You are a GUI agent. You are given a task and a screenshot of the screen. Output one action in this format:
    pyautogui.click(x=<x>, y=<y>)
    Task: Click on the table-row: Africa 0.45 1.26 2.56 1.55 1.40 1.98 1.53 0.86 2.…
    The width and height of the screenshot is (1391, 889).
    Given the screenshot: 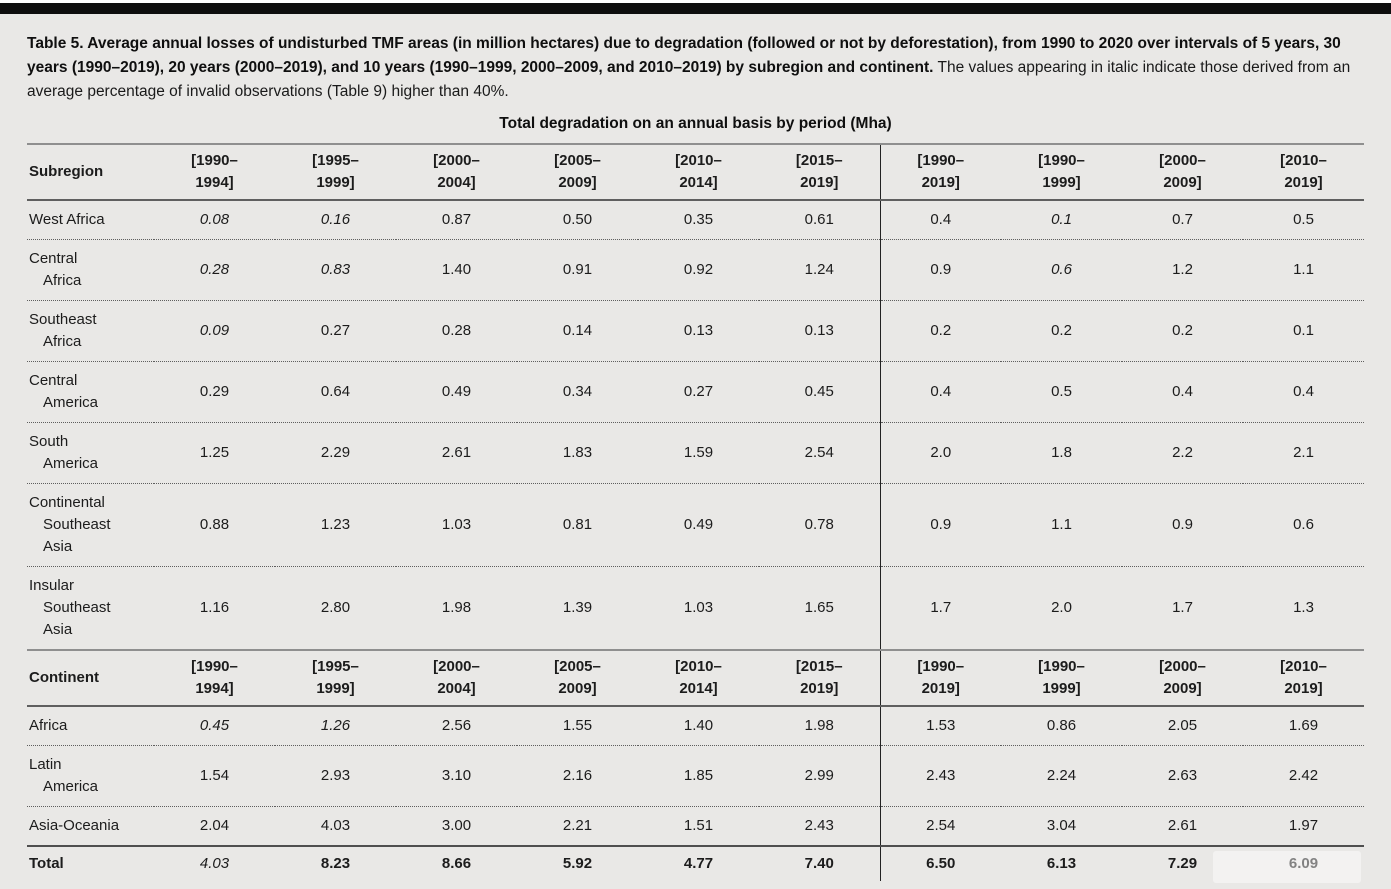 What is the action you would take?
    pyautogui.click(x=695, y=726)
    